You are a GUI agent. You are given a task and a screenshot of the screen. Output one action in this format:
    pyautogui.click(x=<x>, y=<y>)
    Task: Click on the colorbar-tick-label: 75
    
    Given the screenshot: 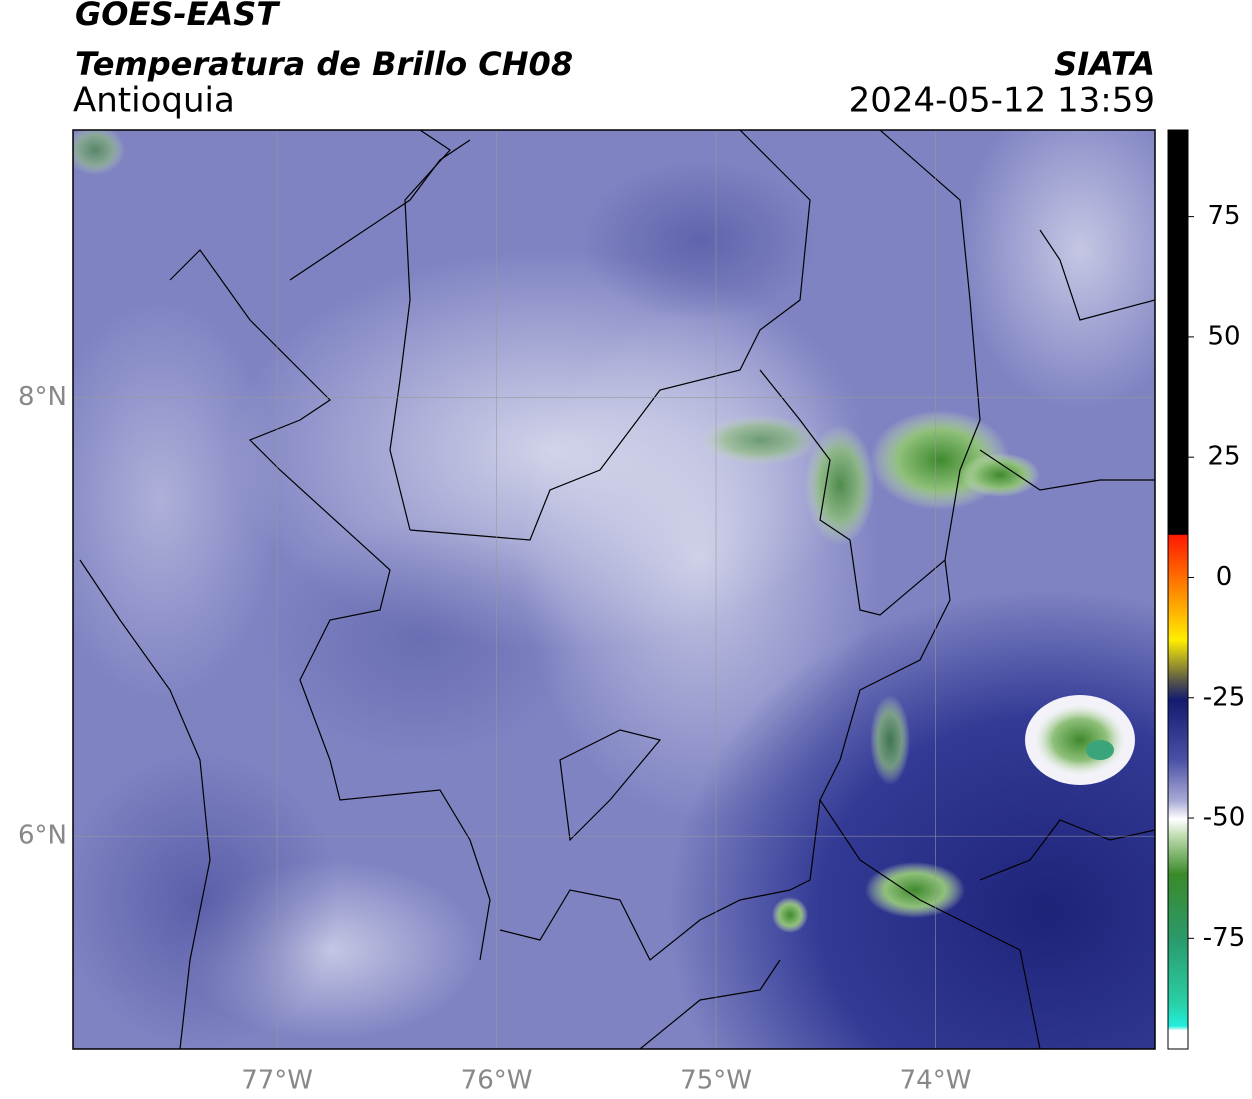 What is the action you would take?
    pyautogui.click(x=1223, y=216)
    